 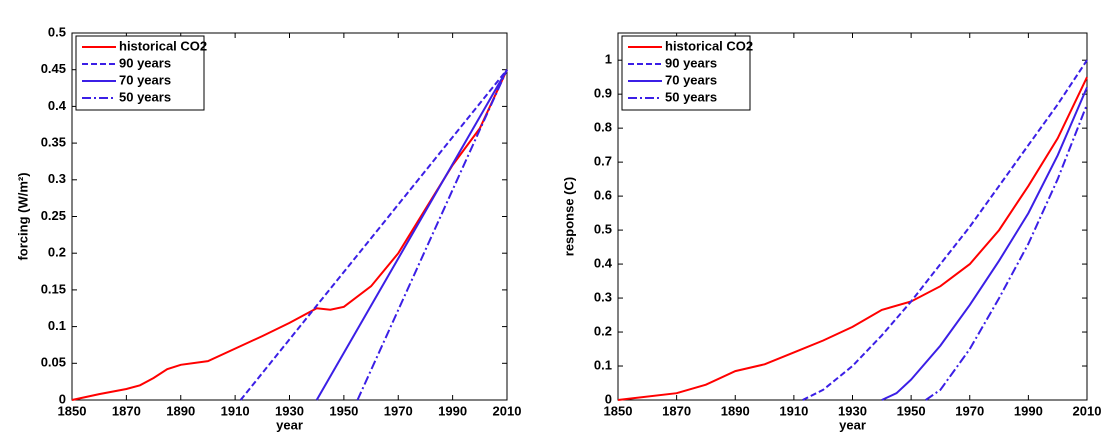 What do you see at coordinates (608, 59) in the screenshot?
I see `y-tick-label: 1` at bounding box center [608, 59].